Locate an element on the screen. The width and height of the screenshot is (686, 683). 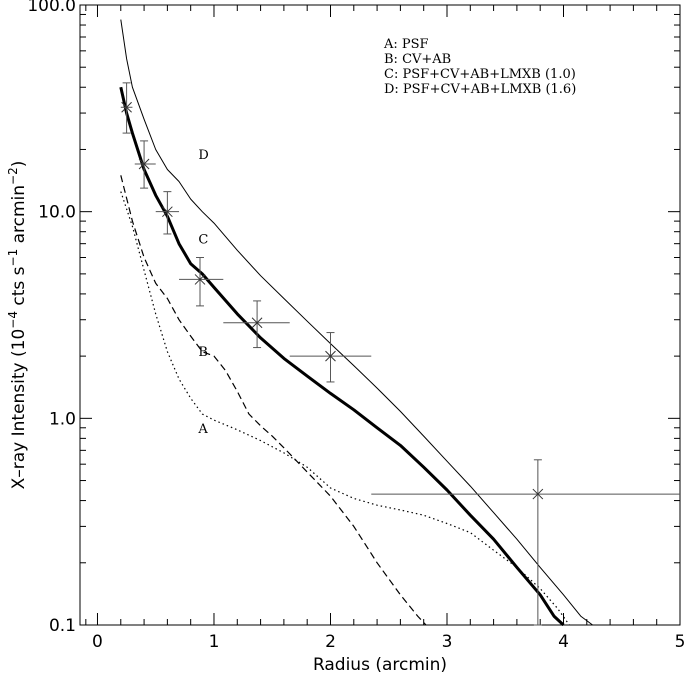
y-axis-title-mid2: arcmin is located at coordinates (19, 217).